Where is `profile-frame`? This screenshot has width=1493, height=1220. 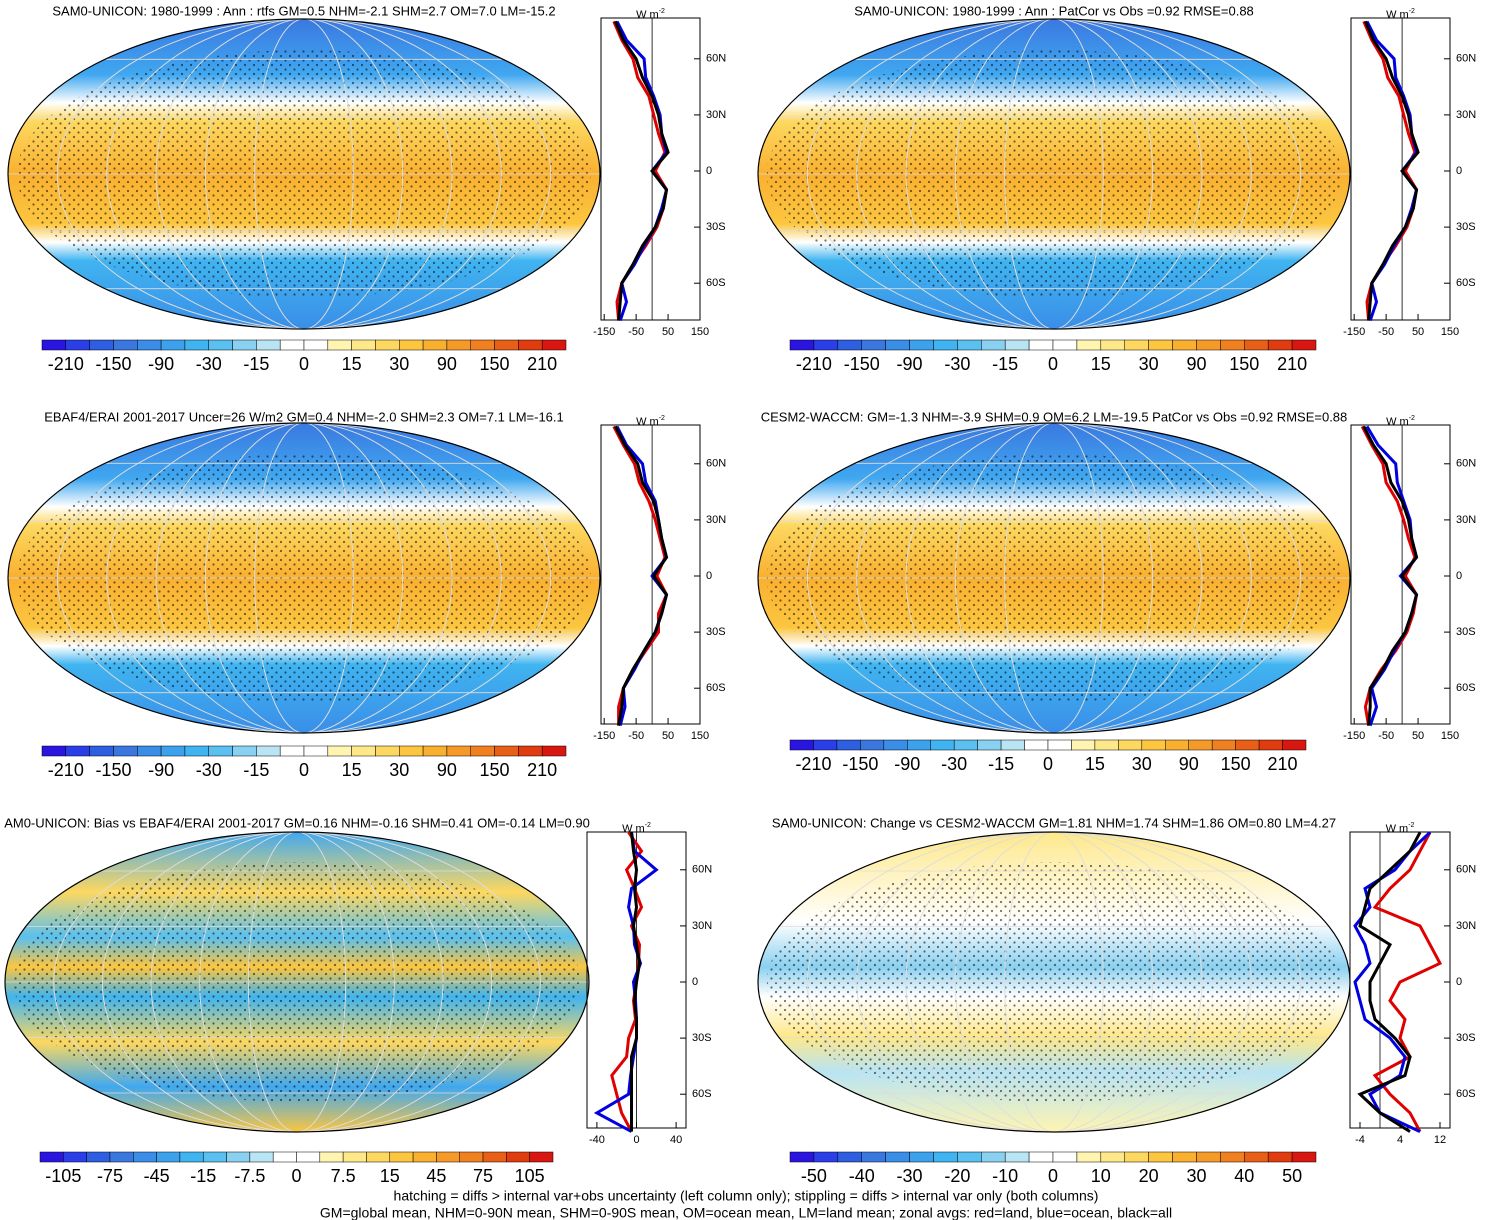
profile-frame is located at coordinates (1400, 169).